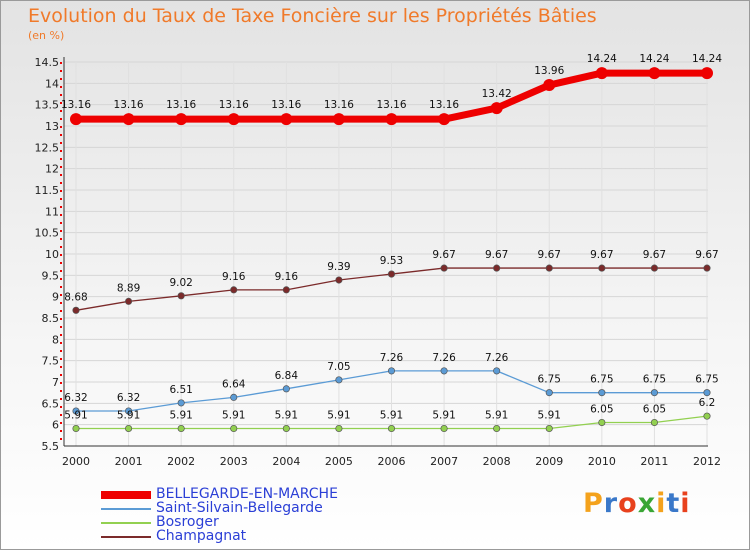 This screenshot has width=750, height=551. What do you see at coordinates (391, 261) in the screenshot?
I see `data-label: 9.53` at bounding box center [391, 261].